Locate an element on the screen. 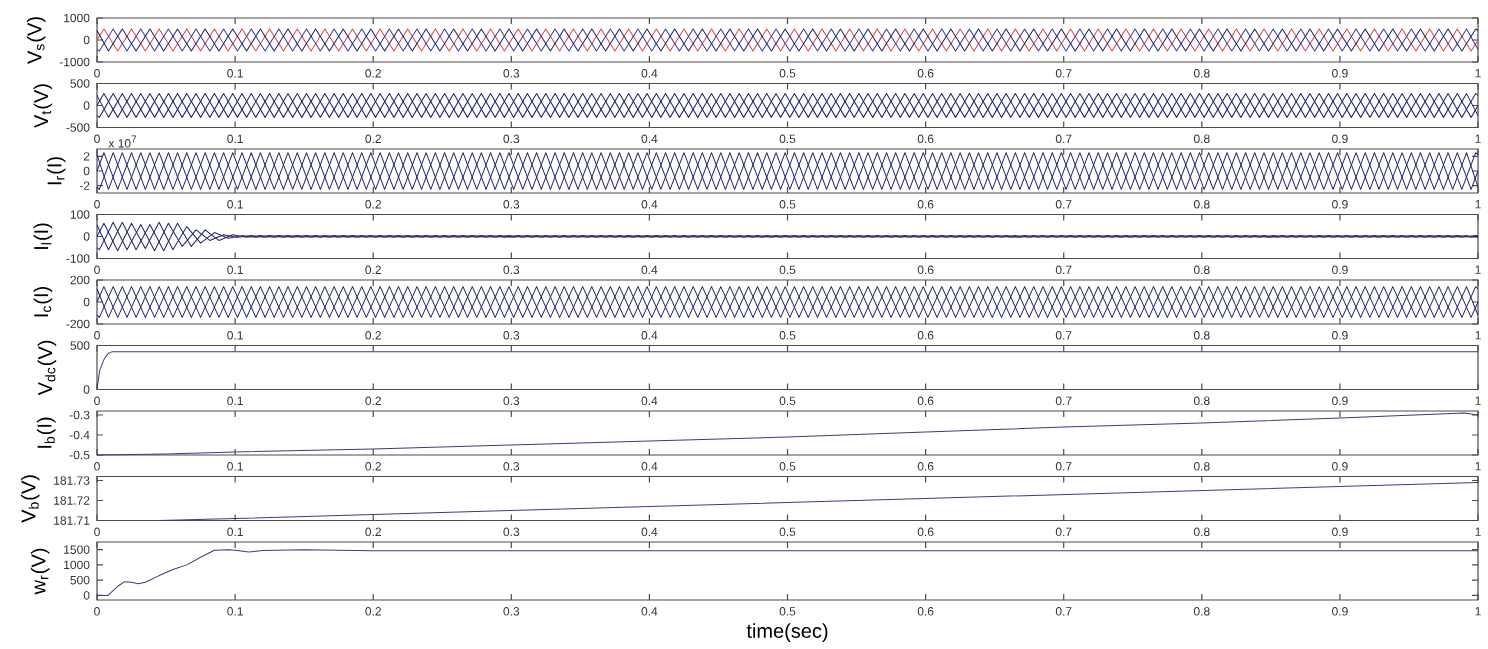 The height and width of the screenshot is (649, 1488). y-tick-label: 100 is located at coordinates (80, 214).